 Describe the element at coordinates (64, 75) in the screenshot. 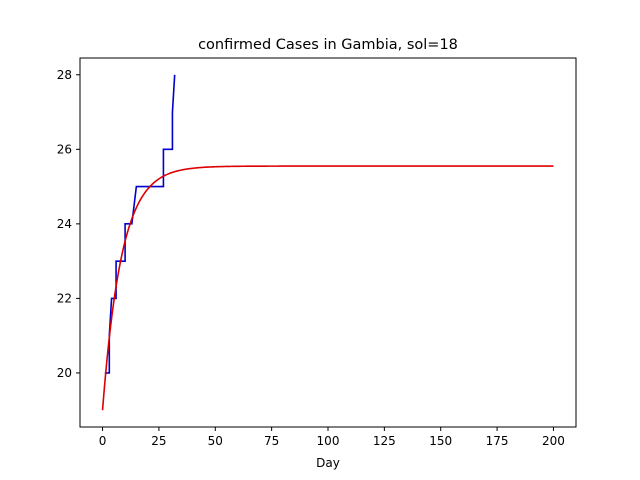

I see `y-tick-label: 28` at that location.